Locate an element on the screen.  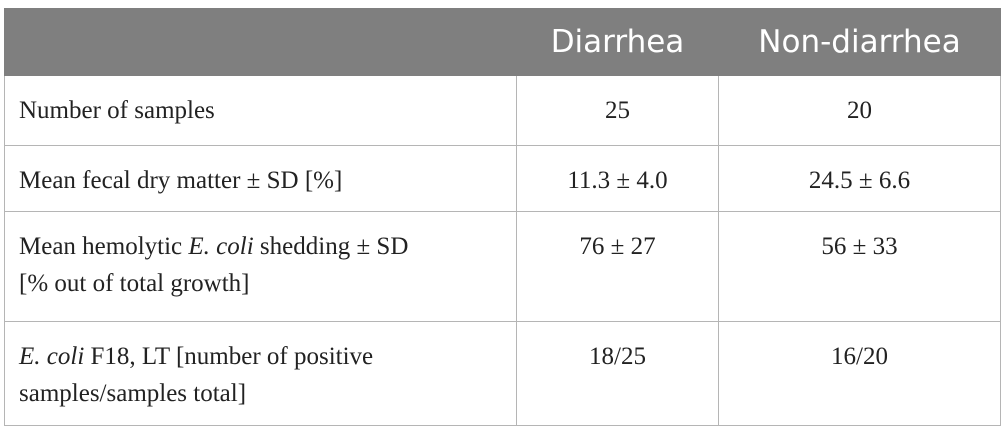
row-label: Number of samples is located at coordinates (260, 110).